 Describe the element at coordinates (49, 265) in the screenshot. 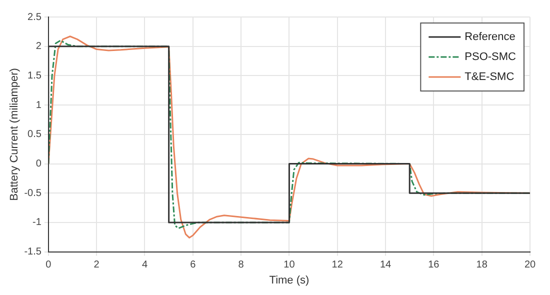

I see `x-tick-label: 0` at that location.